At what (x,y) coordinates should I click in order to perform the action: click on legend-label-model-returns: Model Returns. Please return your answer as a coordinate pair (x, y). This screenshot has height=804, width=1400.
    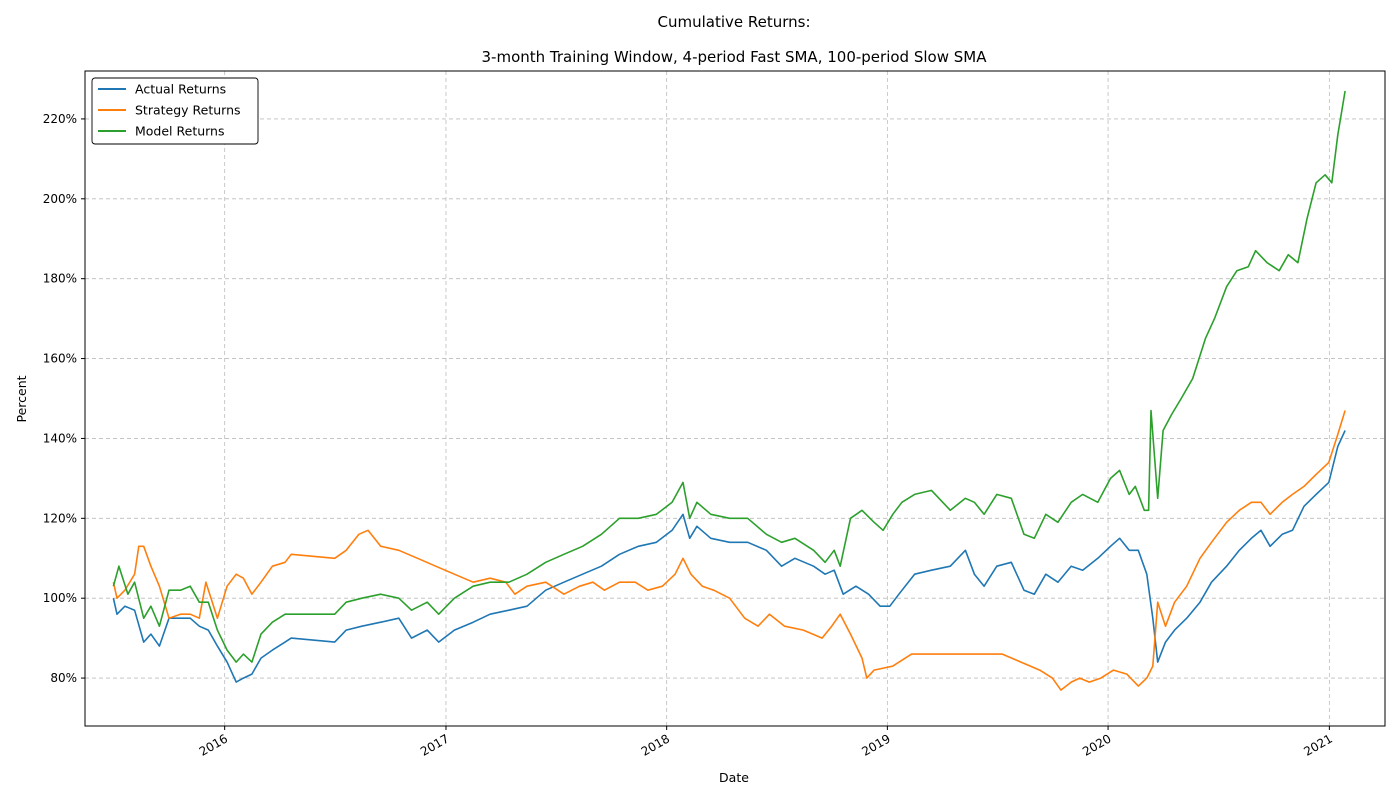
    Looking at the image, I should click on (180, 131).